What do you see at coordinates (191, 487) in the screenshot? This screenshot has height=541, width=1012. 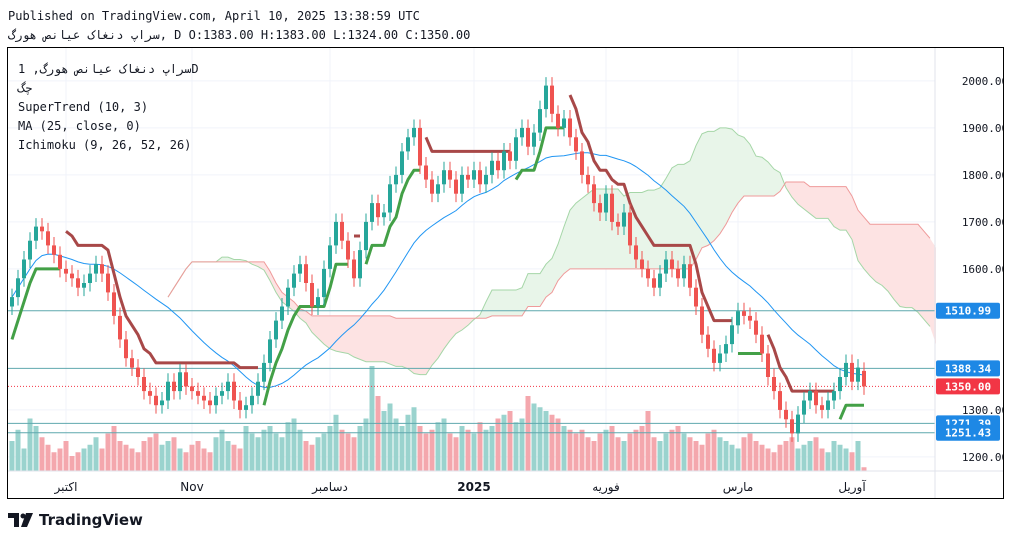 I see `x-tick-label: Nov` at bounding box center [191, 487].